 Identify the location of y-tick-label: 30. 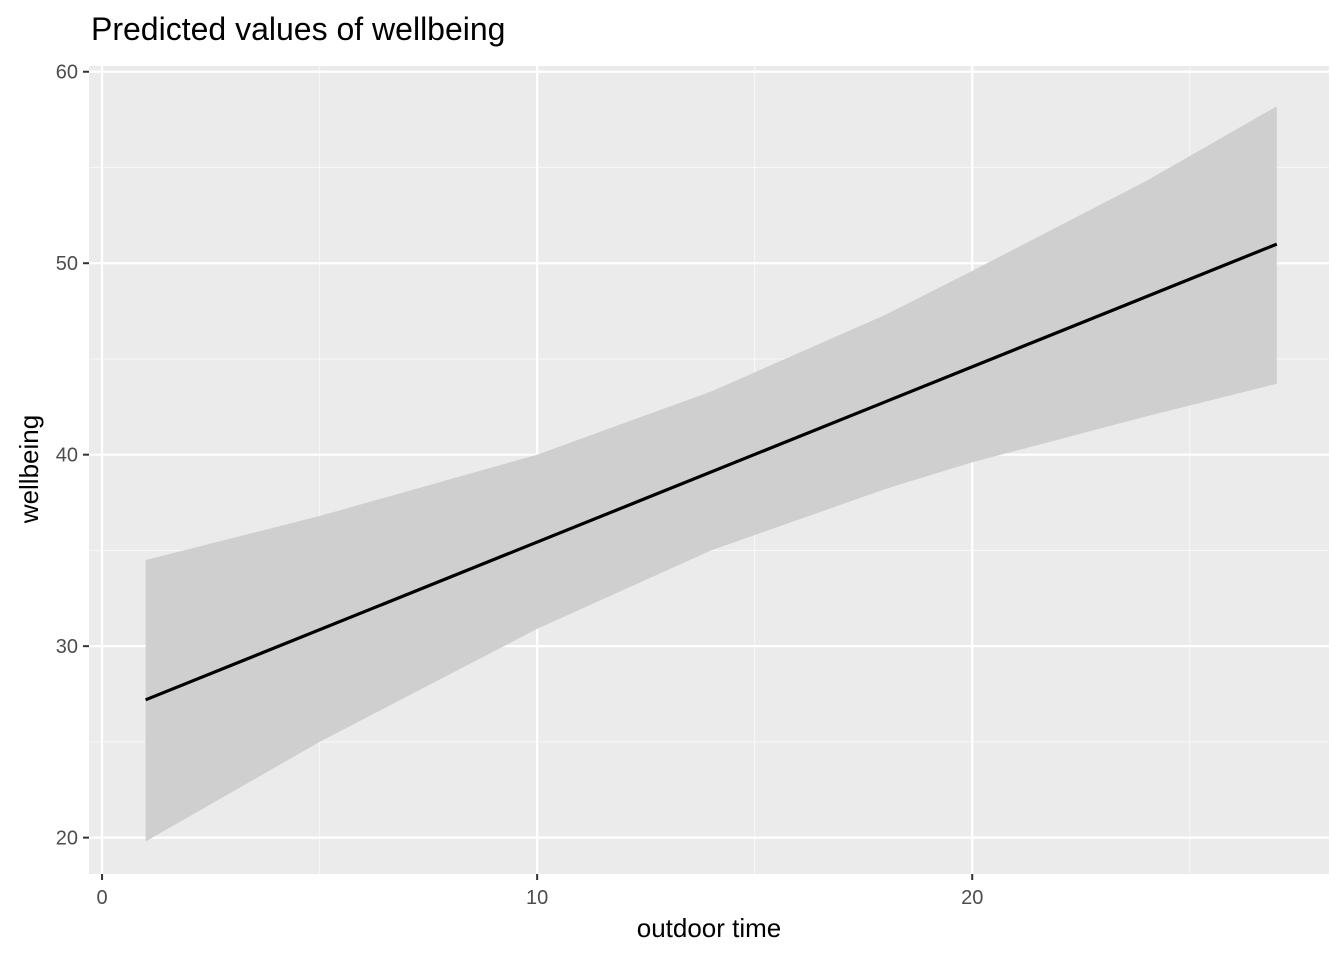
(67, 647).